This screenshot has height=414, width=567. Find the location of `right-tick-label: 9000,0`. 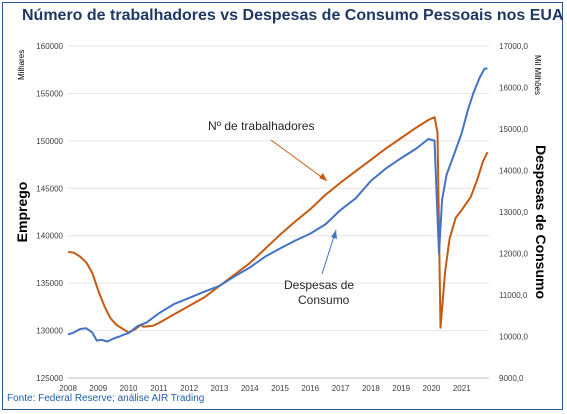

right-tick-label: 9000,0 is located at coordinates (511, 378).